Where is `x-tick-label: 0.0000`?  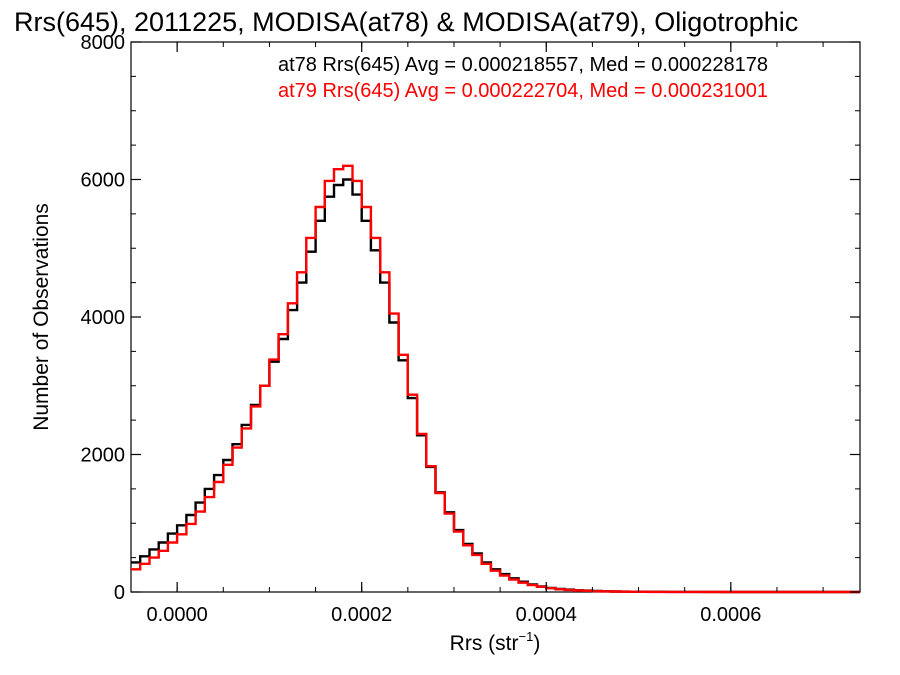 x-tick-label: 0.0000 is located at coordinates (177, 615).